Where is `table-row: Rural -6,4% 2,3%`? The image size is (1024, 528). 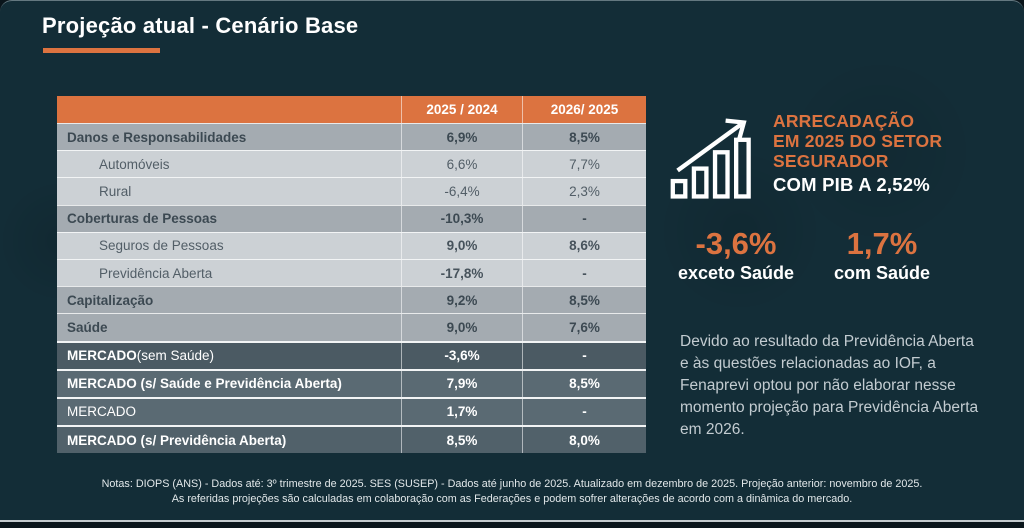
table-row: Rural -6,4% 2,3% is located at coordinates (351, 191).